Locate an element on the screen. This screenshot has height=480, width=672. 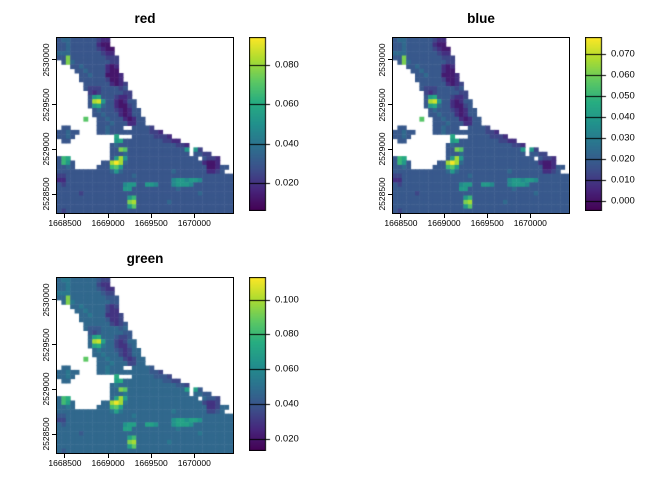
raster-map-red is located at coordinates (145, 125).